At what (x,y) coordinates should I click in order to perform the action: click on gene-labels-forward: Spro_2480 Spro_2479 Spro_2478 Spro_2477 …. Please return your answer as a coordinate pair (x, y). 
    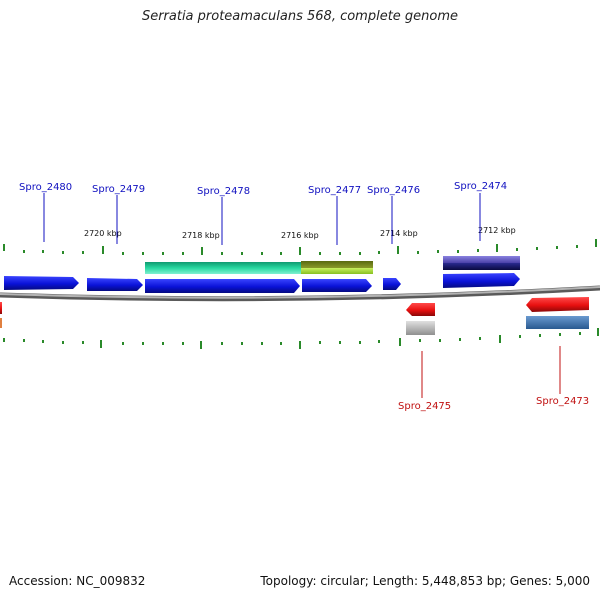
    Looking at the image, I should click on (263, 189).